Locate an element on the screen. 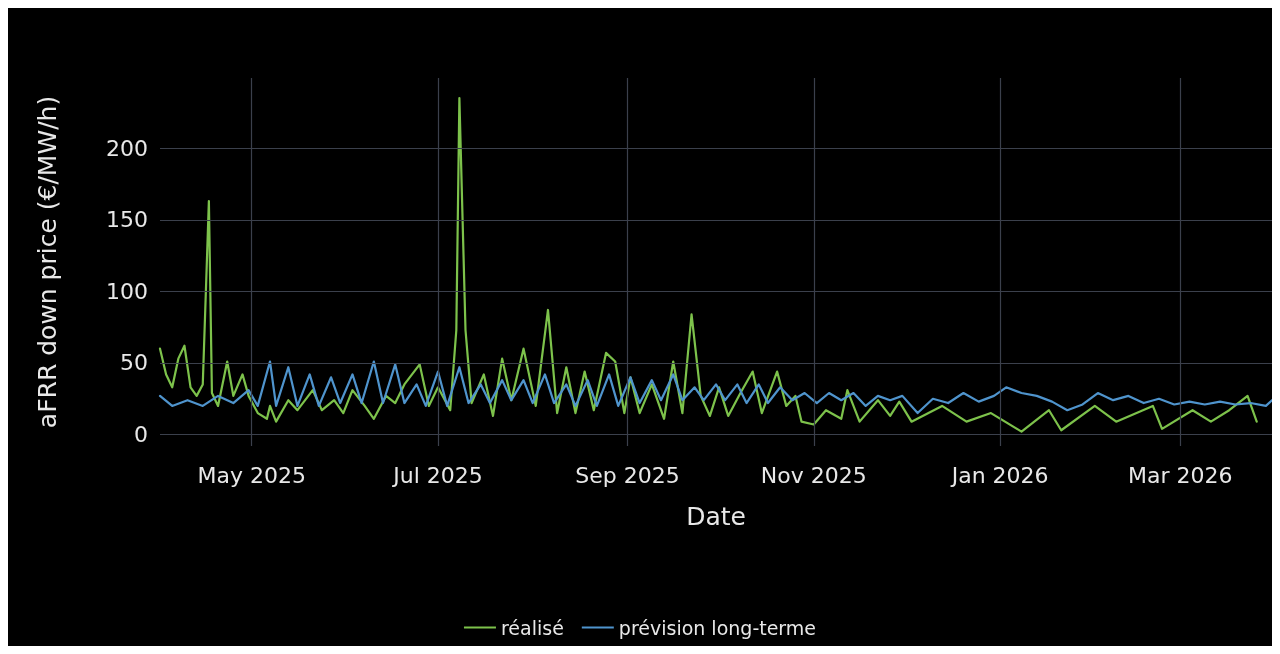  x-axis-title: Date is located at coordinates (716, 516).